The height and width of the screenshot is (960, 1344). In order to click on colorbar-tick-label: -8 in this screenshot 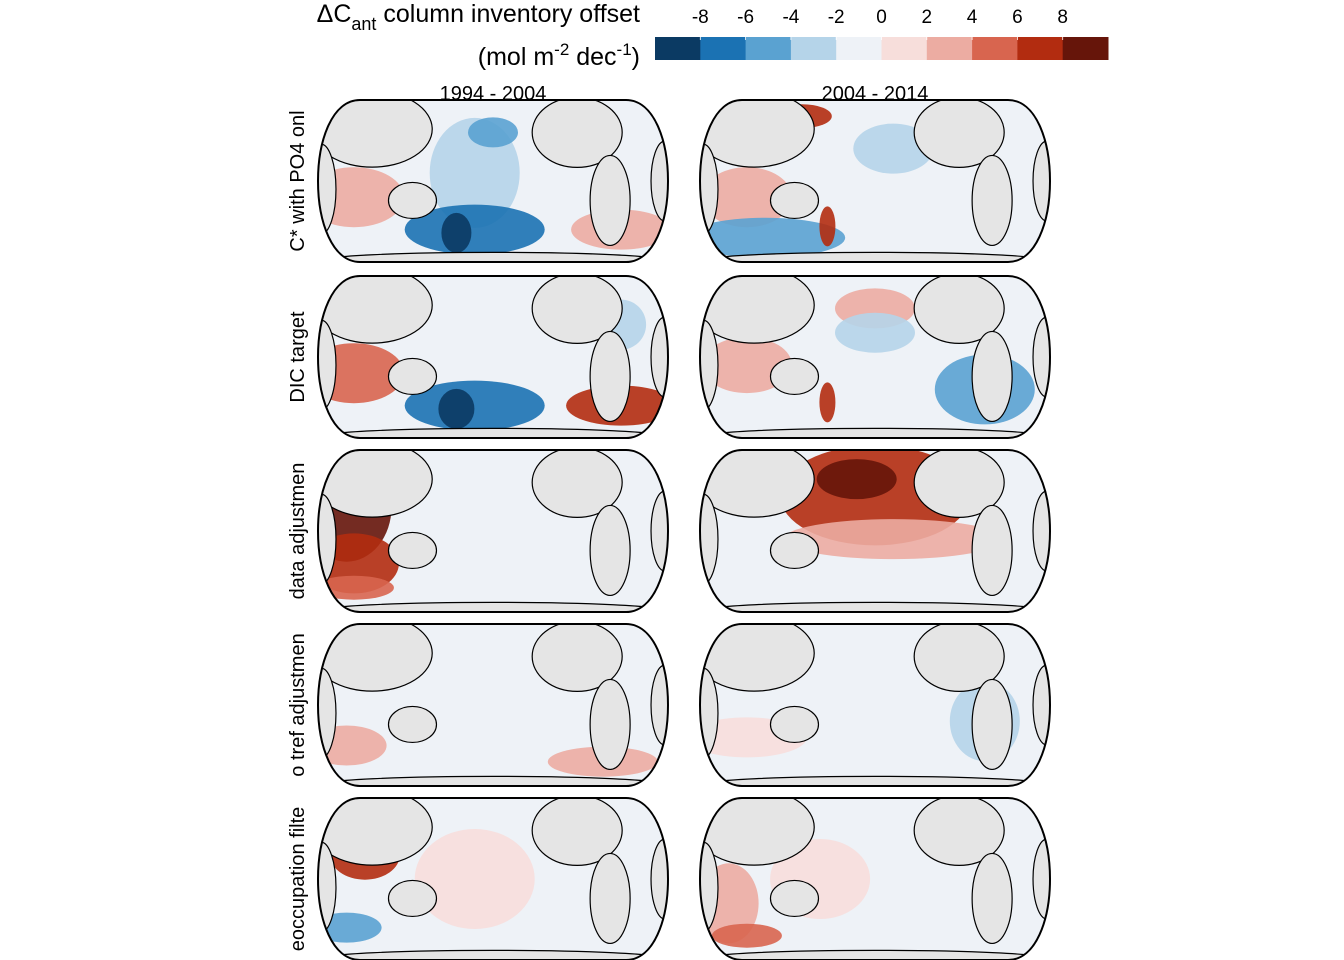, I will do `click(700, 17)`.